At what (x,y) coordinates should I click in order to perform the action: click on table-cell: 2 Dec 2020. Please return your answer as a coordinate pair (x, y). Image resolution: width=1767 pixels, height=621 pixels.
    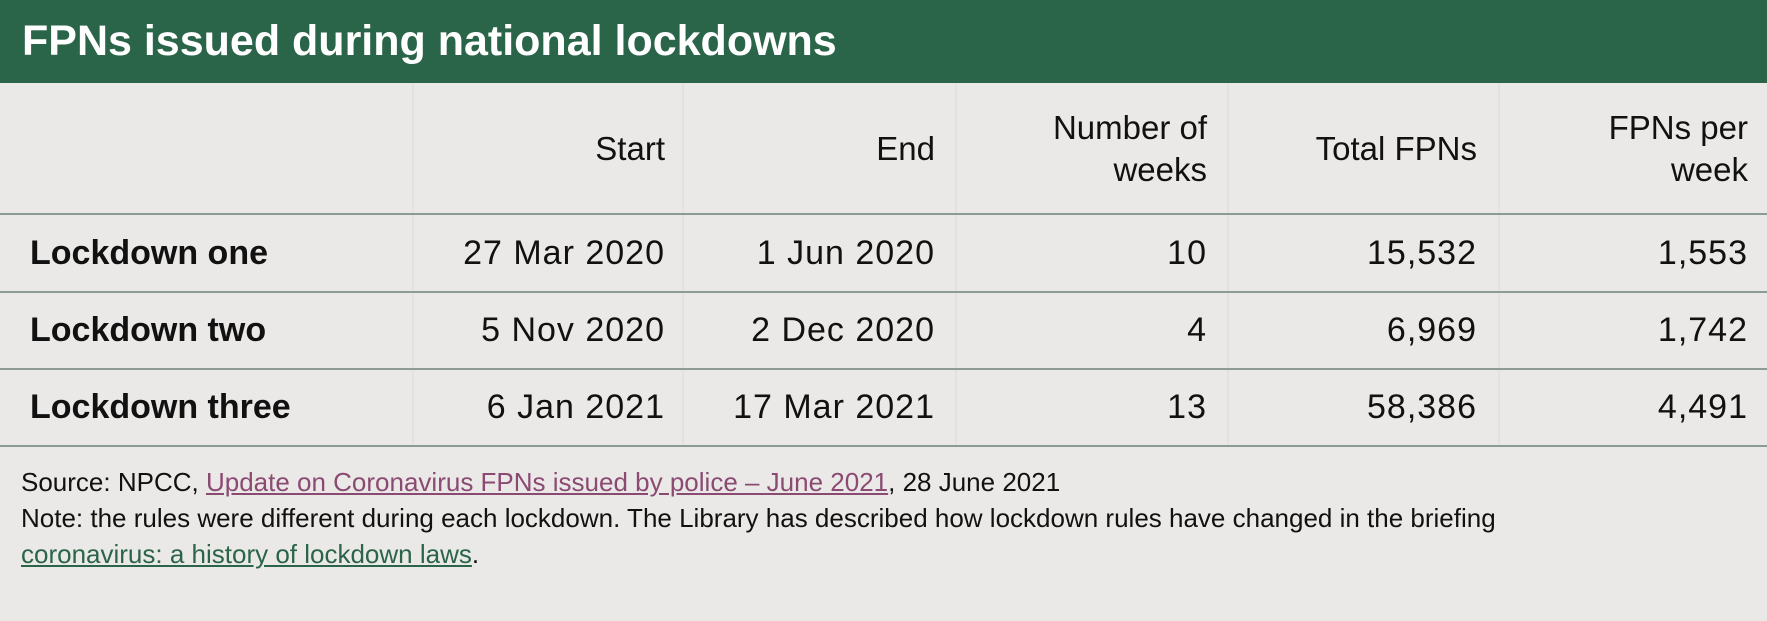
    Looking at the image, I should click on (843, 330).